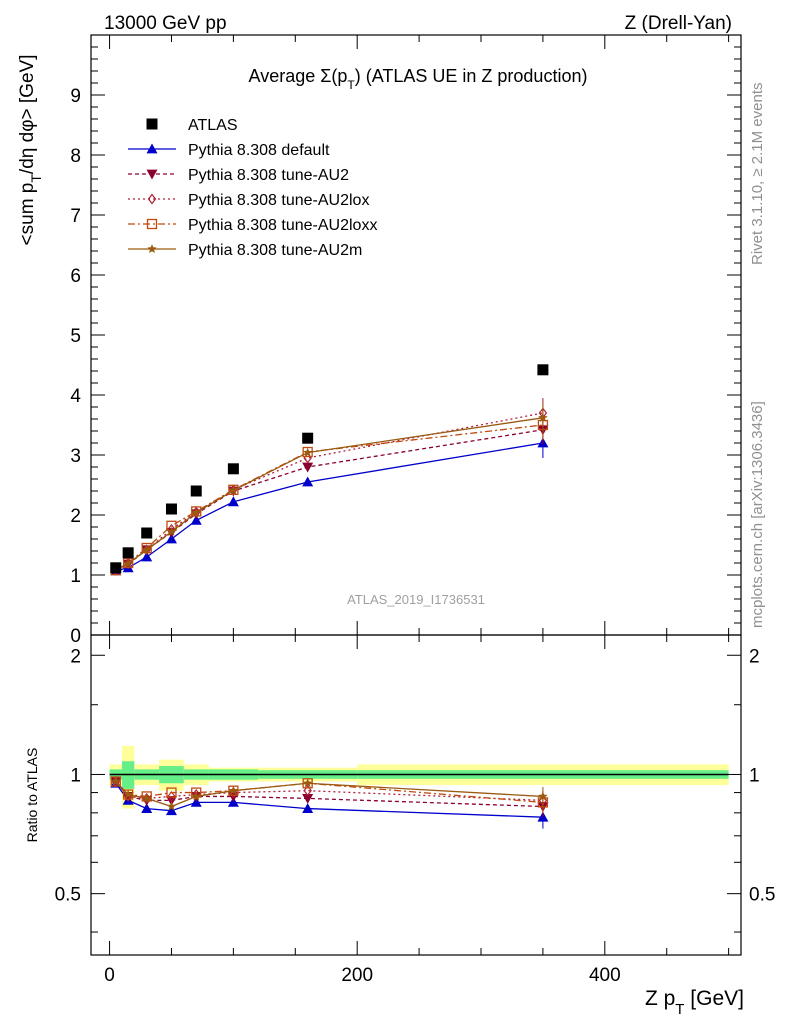  What do you see at coordinates (75, 96) in the screenshot?
I see `y-tick-label: 9` at bounding box center [75, 96].